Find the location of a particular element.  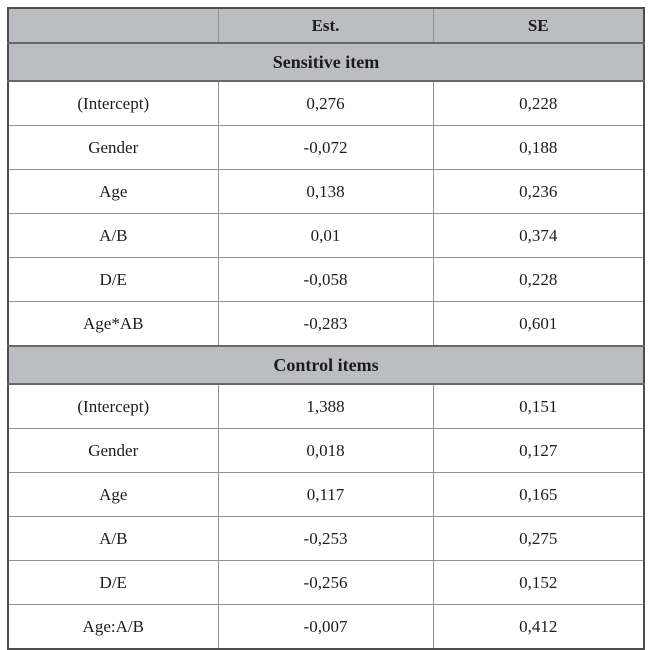

table-row: Age*AB -0,283 0,601 is located at coordinates (326, 324).